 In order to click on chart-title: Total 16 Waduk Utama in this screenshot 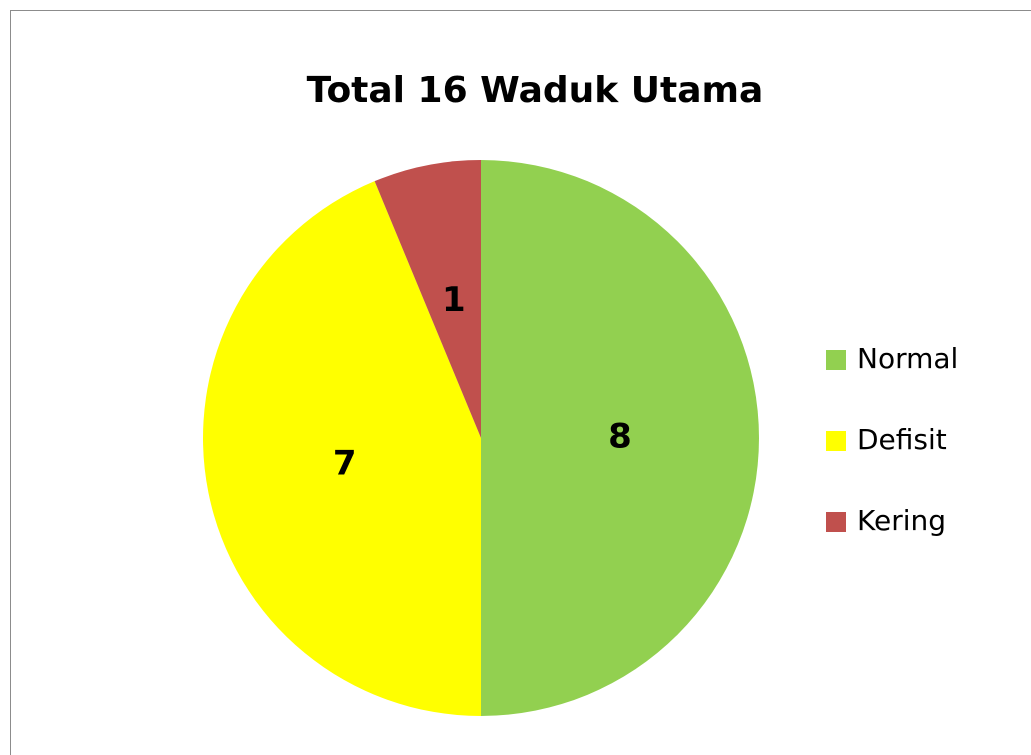, I will do `click(535, 90)`.